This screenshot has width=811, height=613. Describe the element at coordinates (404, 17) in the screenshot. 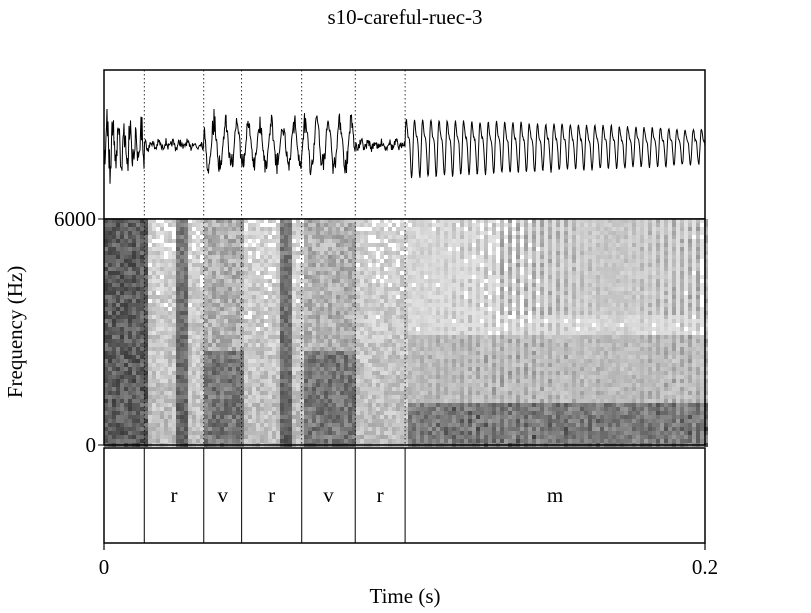

I see `chart-title: s10-careful-ruec-3` at that location.